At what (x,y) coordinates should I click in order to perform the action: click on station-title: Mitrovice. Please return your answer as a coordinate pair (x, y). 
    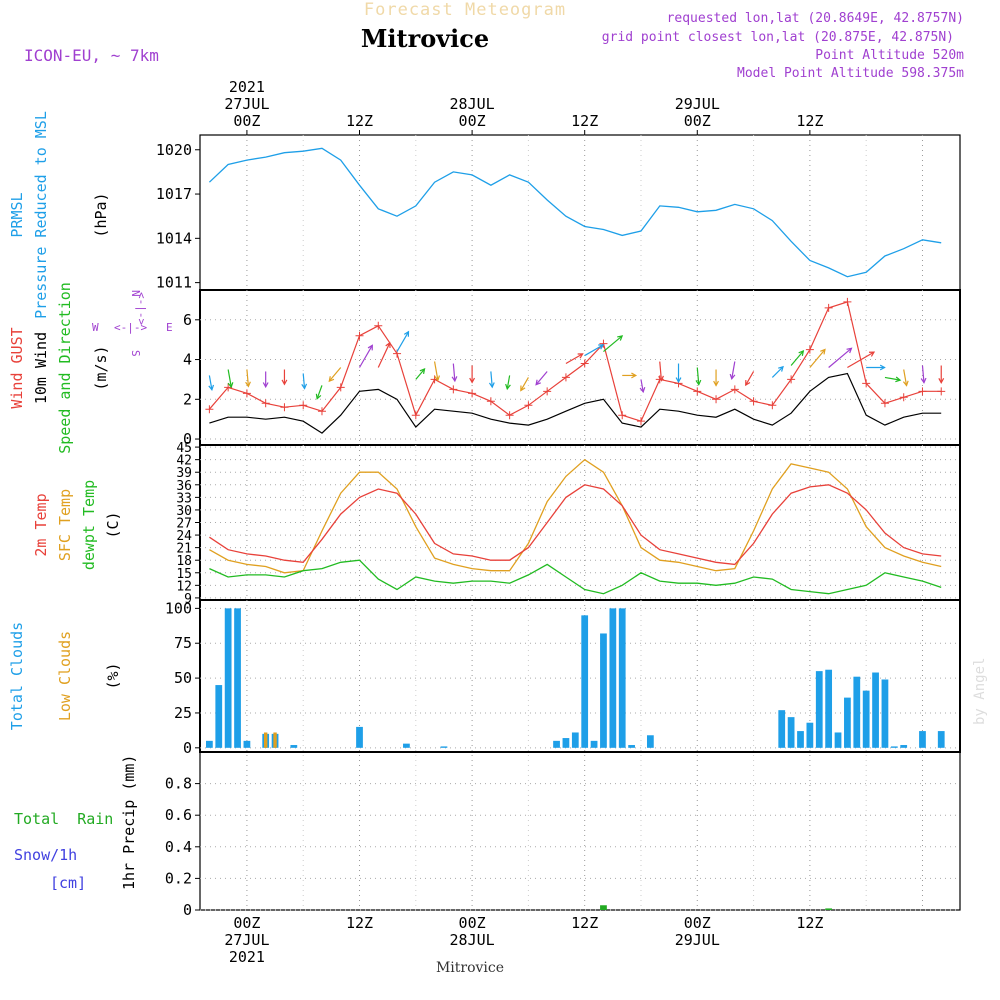
    Looking at the image, I should click on (425, 38).